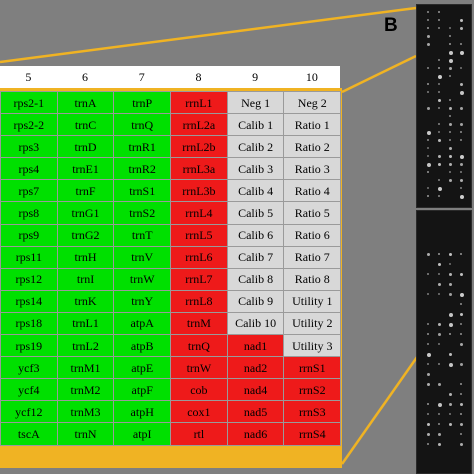 The height and width of the screenshot is (474, 474). I want to click on array-image-top, so click(444, 106).